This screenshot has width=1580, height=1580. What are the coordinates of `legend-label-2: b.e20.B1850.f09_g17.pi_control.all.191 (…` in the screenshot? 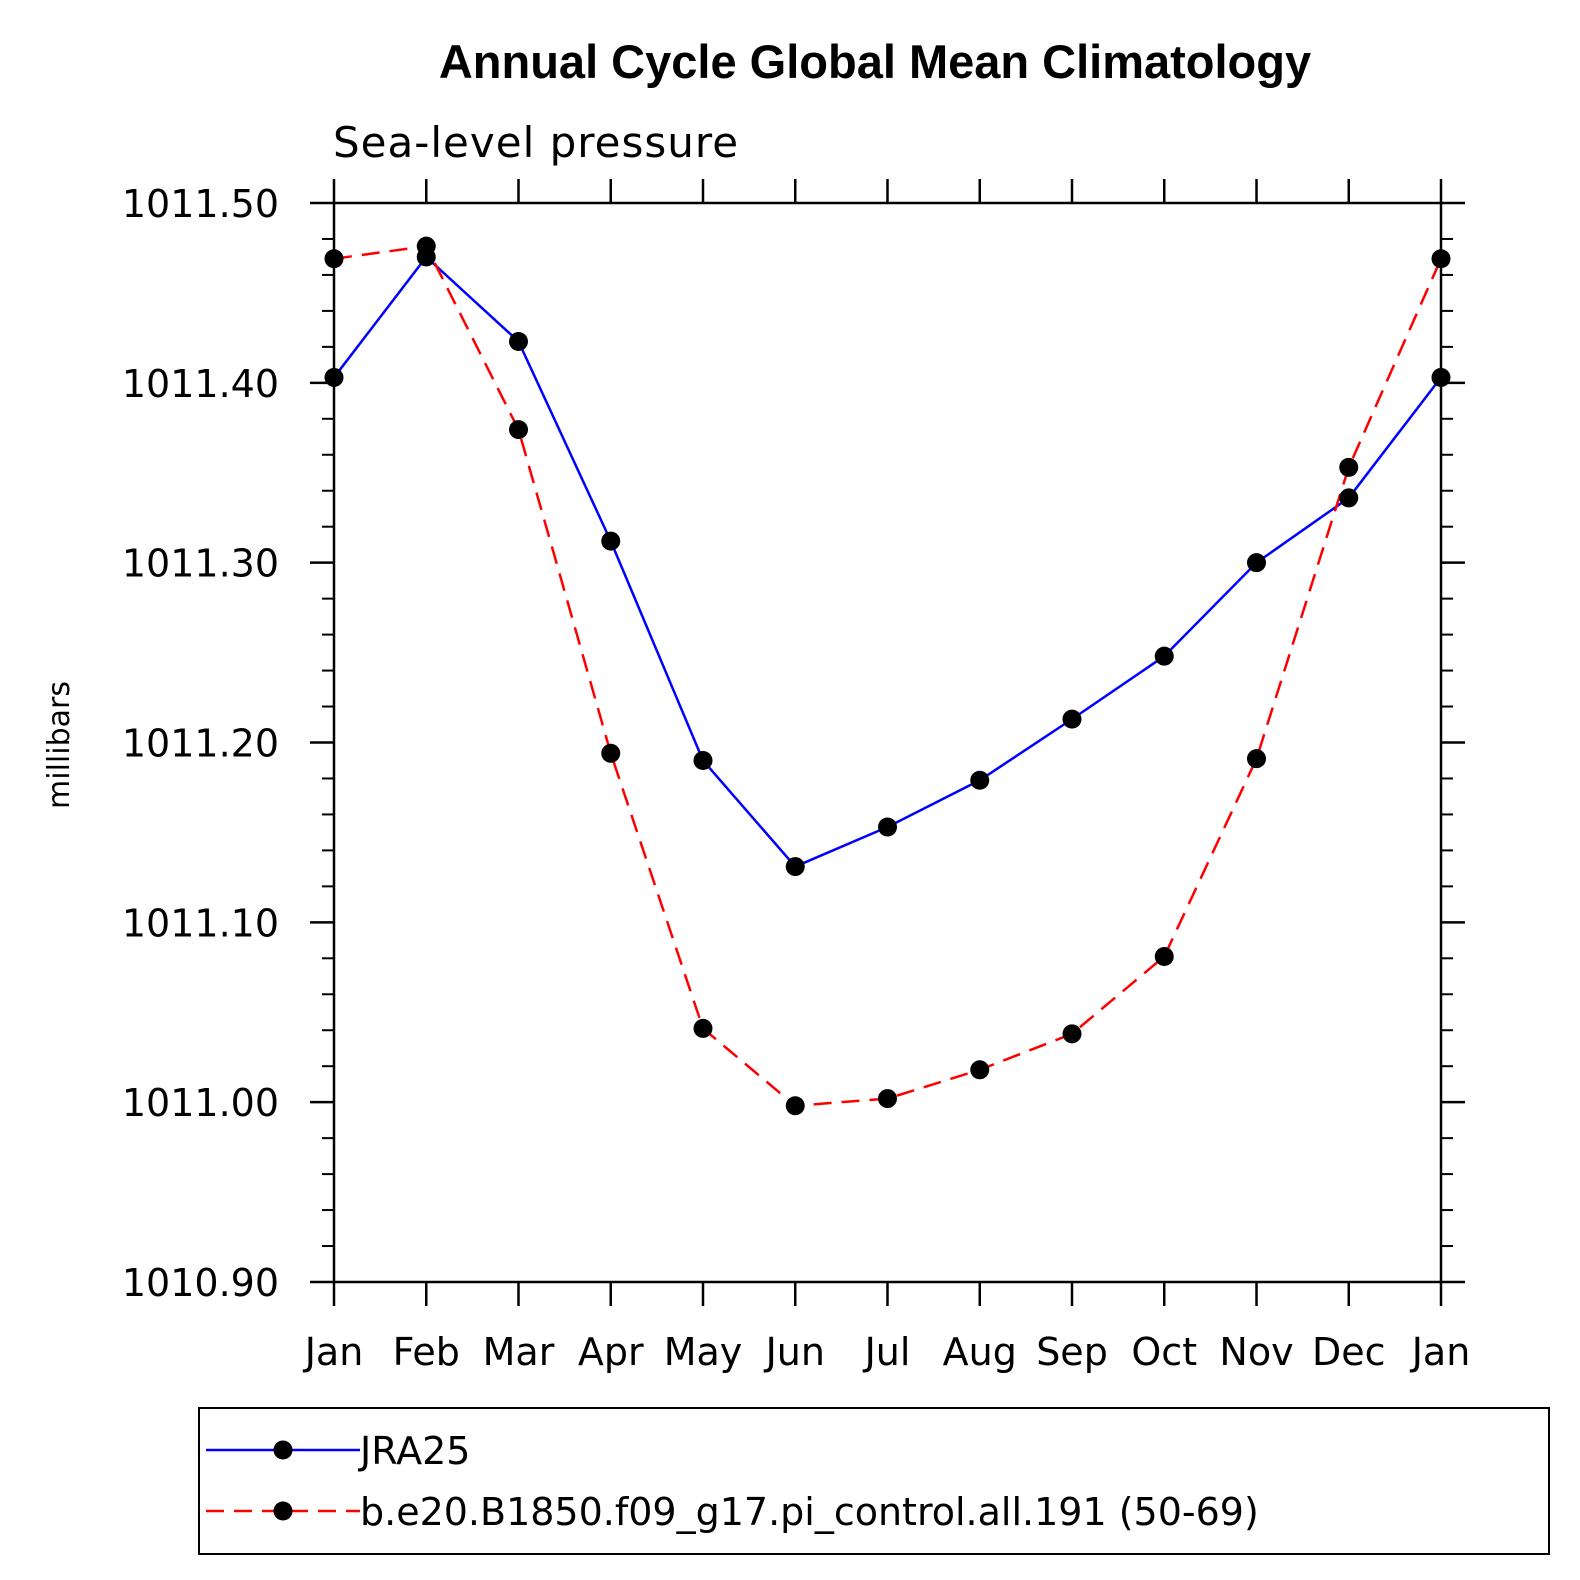 It's located at (809, 1512).